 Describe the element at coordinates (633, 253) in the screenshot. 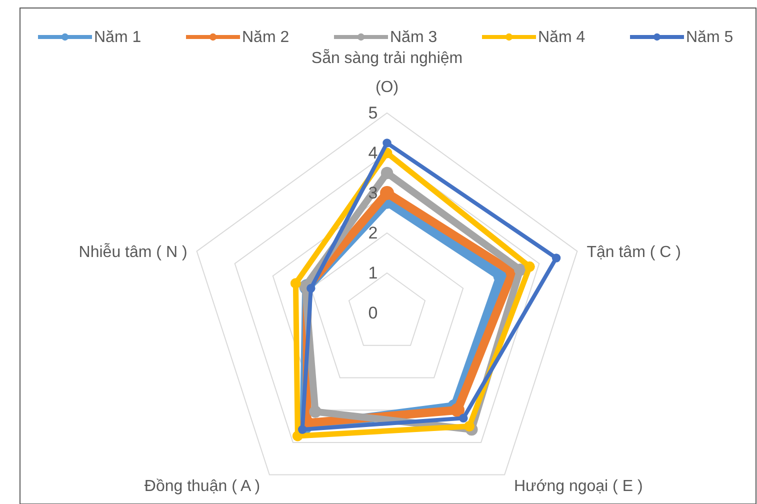

I see `spoke-label: Tận tâm ( C )` at that location.